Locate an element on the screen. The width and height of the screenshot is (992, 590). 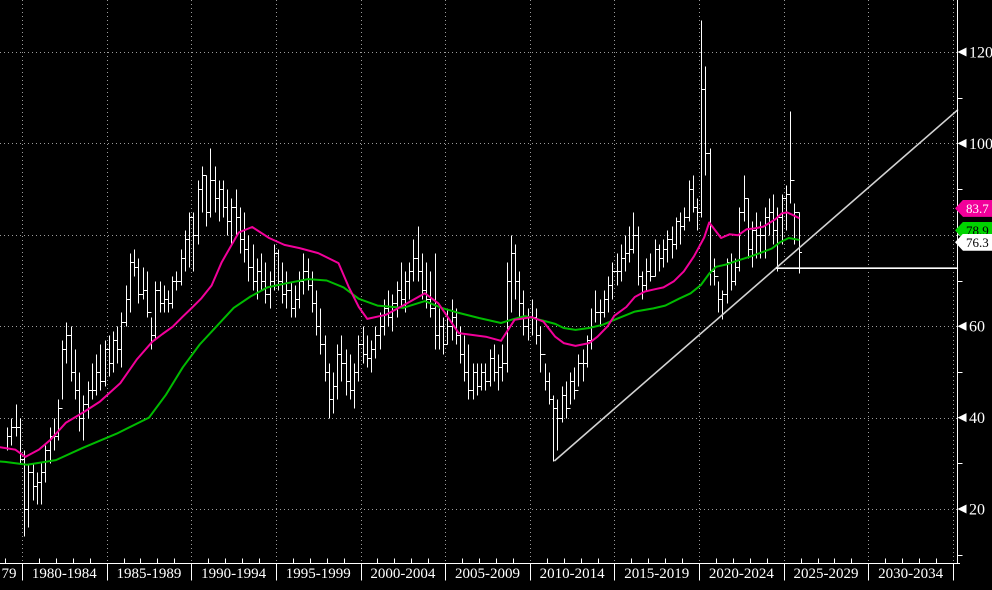
x-axis-tick-label: 2020-2024 is located at coordinates (741, 574).